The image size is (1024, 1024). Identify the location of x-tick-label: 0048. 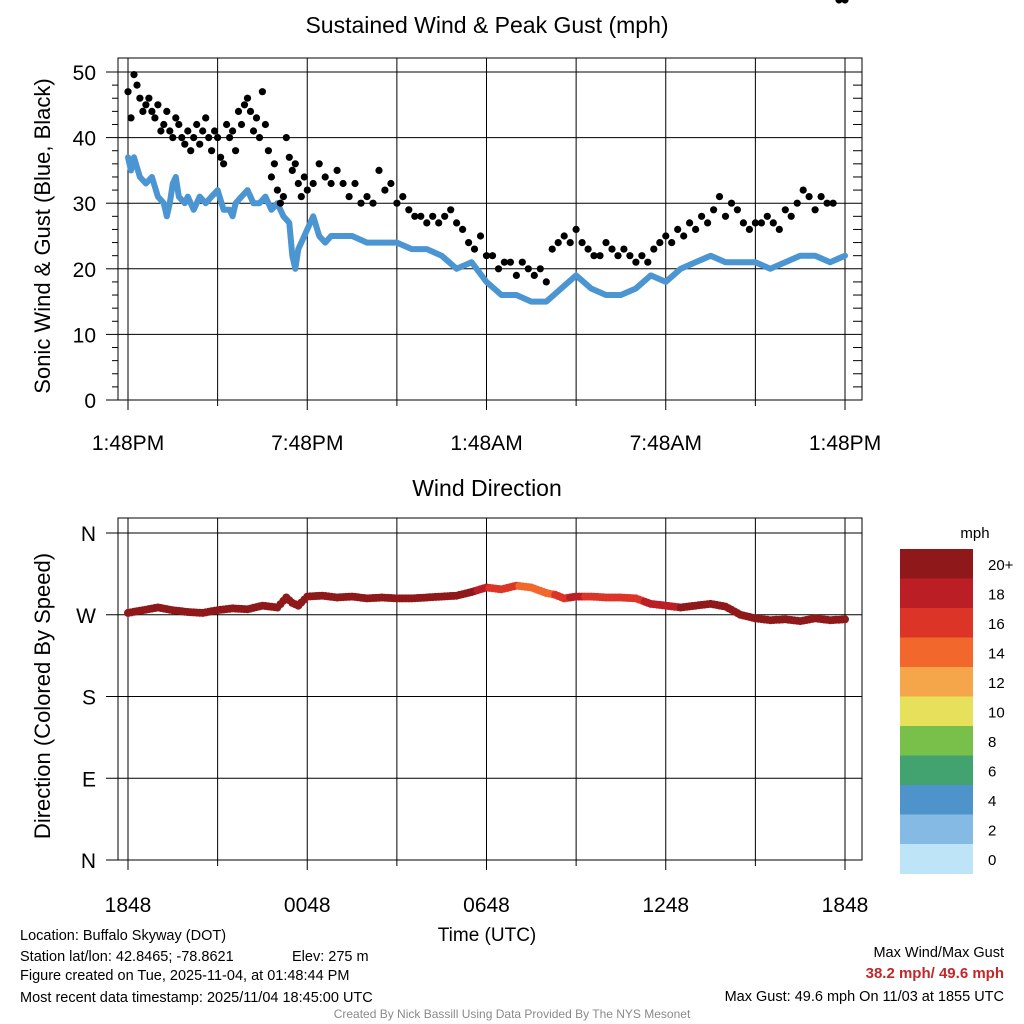
(307, 905).